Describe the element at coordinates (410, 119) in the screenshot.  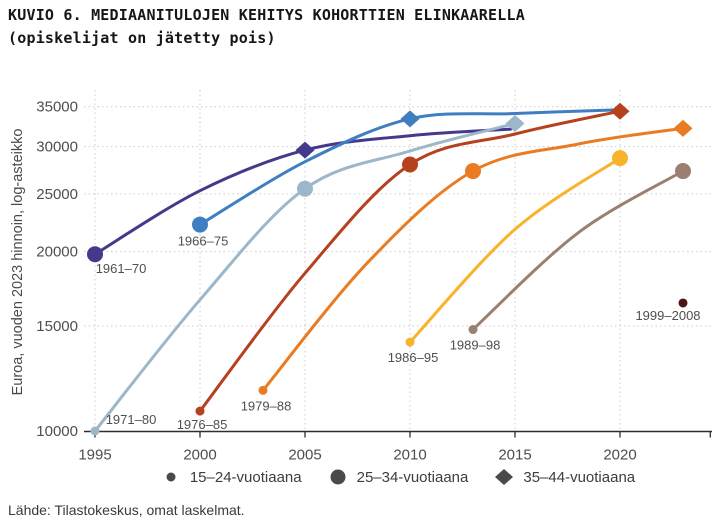
I see `marker-1966-75-diamond` at that location.